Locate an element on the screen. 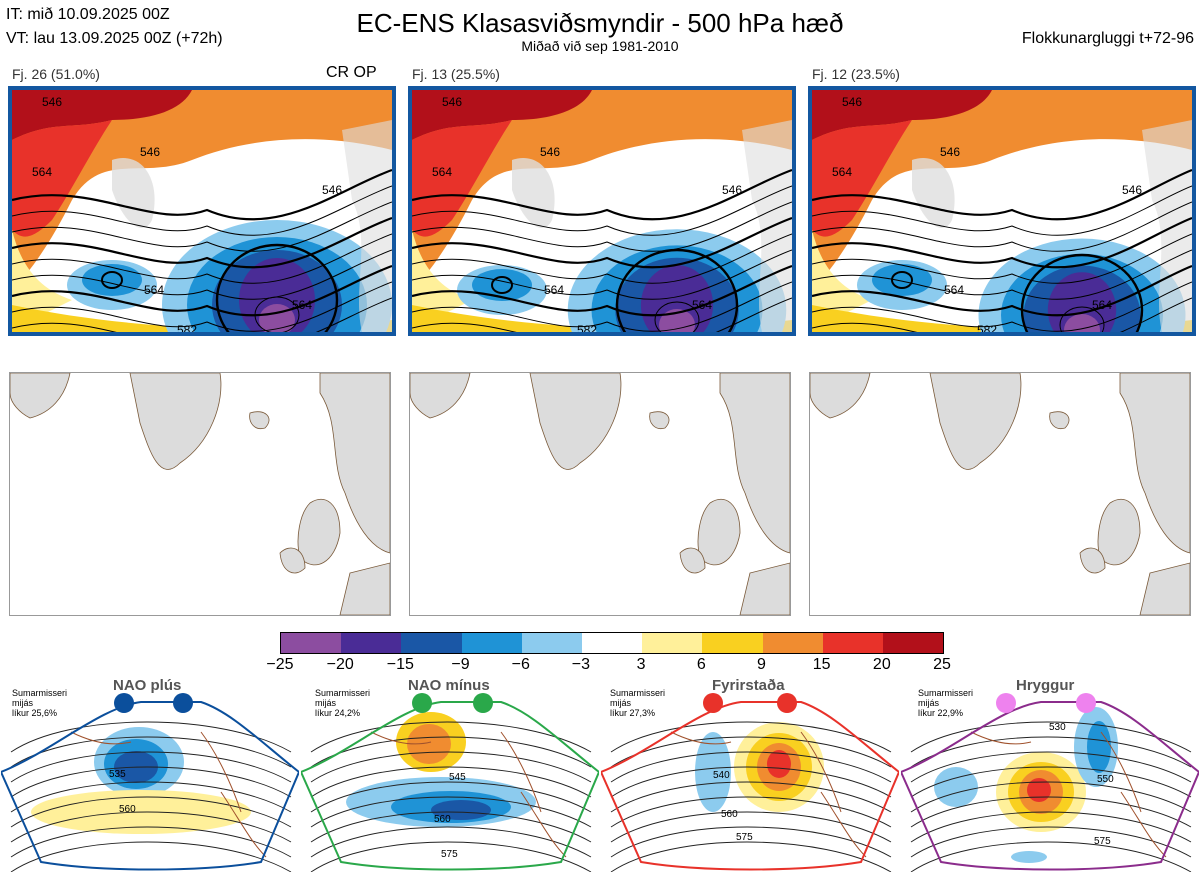 The image size is (1200, 872). weak-positive-area is located at coordinates (442, 280).